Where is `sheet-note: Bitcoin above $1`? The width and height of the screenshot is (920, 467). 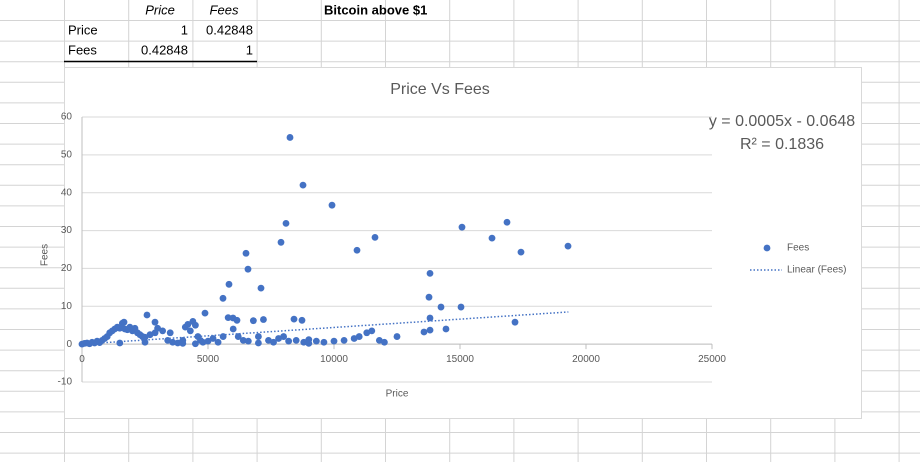 sheet-note: Bitcoin above $1 is located at coordinates (375, 9).